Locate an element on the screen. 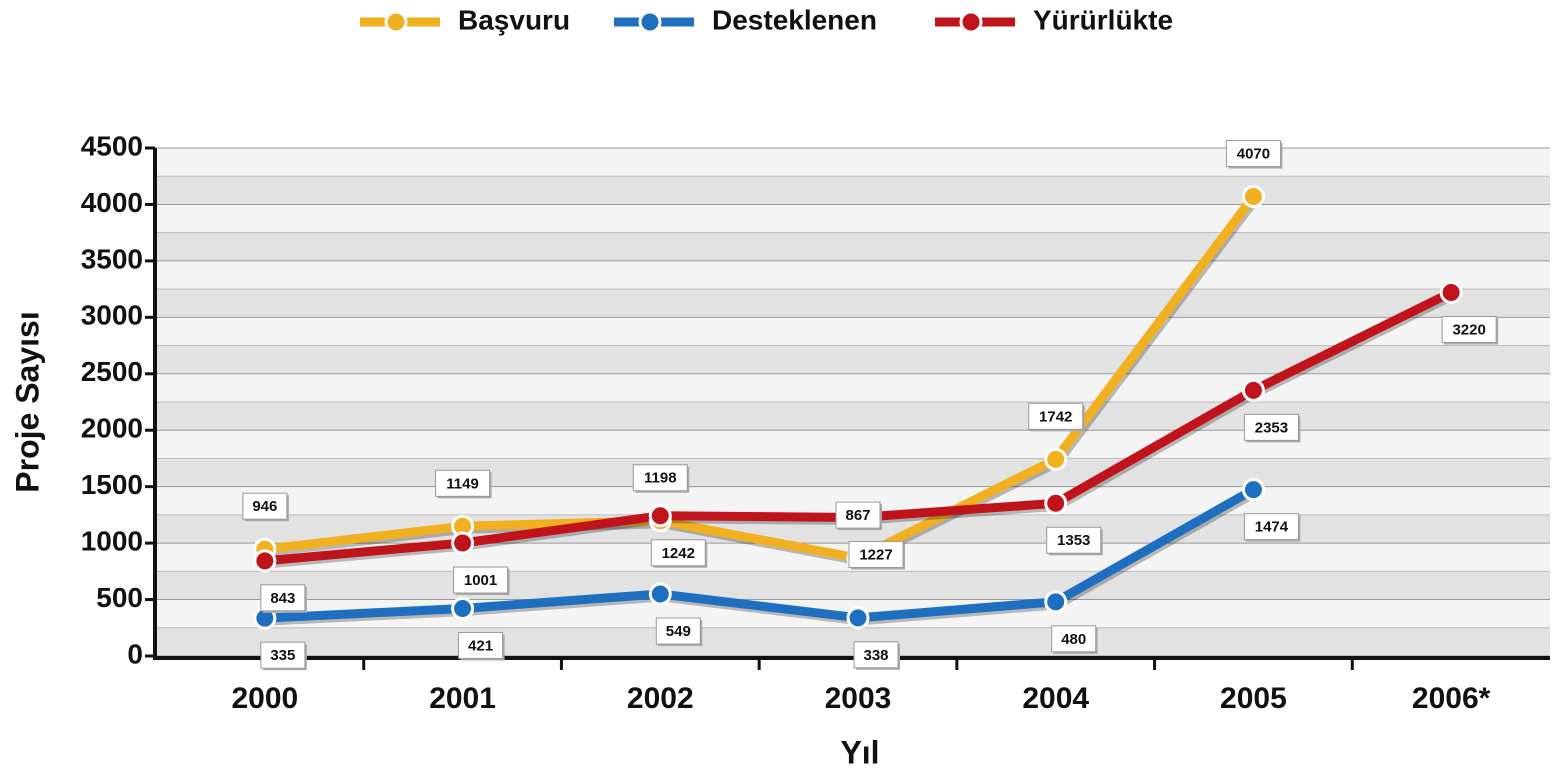 Image resolution: width=1553 pixels, height=774 pixels. data-label: 335 is located at coordinates (282, 655).